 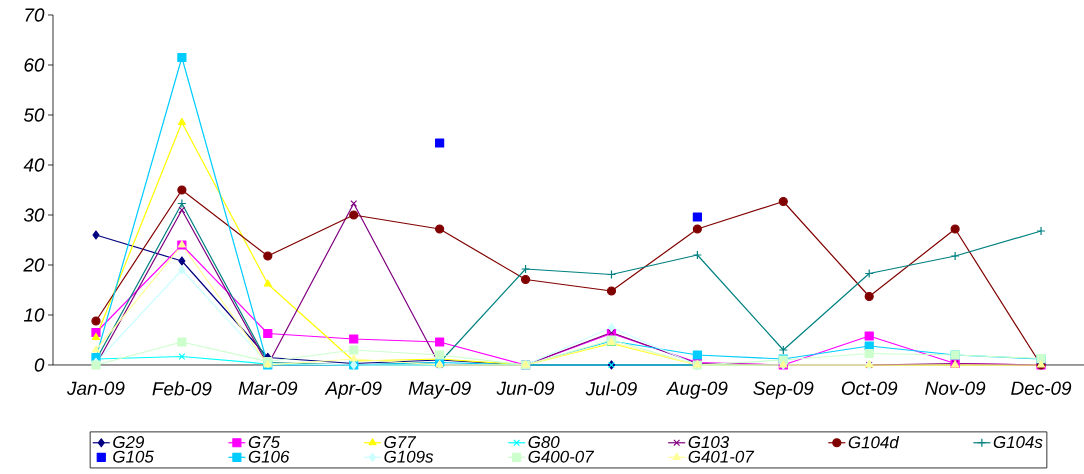 What do you see at coordinates (783, 390) in the screenshot?
I see `x-tick-label: Sep-09` at bounding box center [783, 390].